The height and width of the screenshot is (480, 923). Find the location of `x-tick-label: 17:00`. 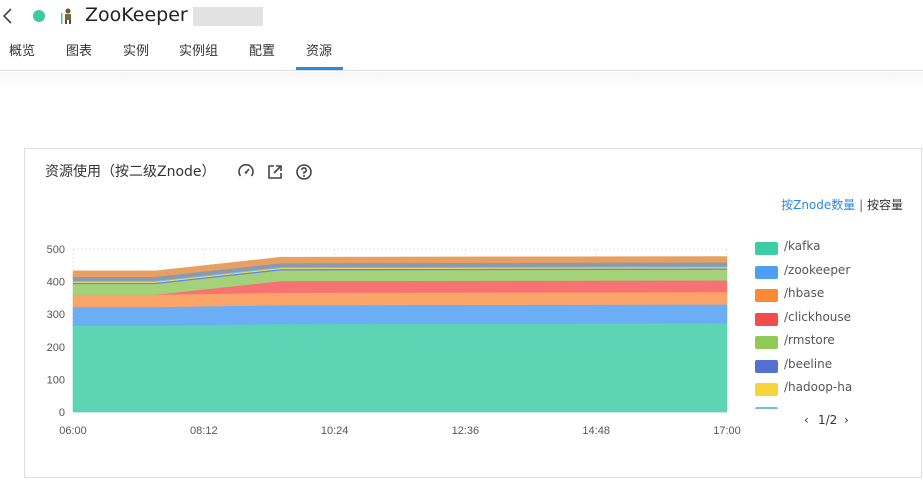

x-tick-label: 17:00 is located at coordinates (727, 431).